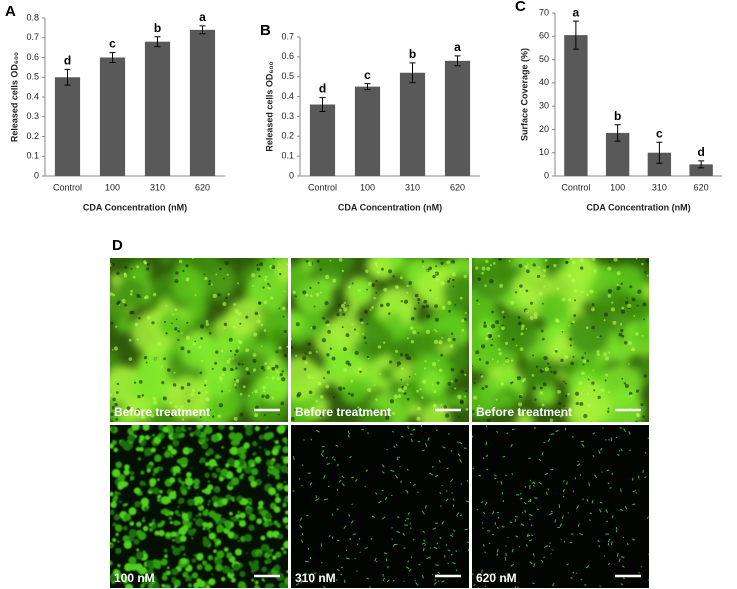 The image size is (737, 589). Describe the element at coordinates (135, 207) in the screenshot. I see `x-axis-title: CDA Concentration (nM)` at that location.